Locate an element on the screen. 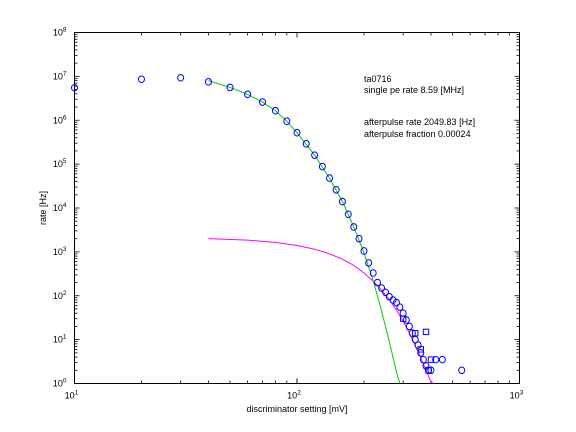 Image resolution: width=576 pixels, height=432 pixels. y-tick-label: 10² is located at coordinates (60, 295).